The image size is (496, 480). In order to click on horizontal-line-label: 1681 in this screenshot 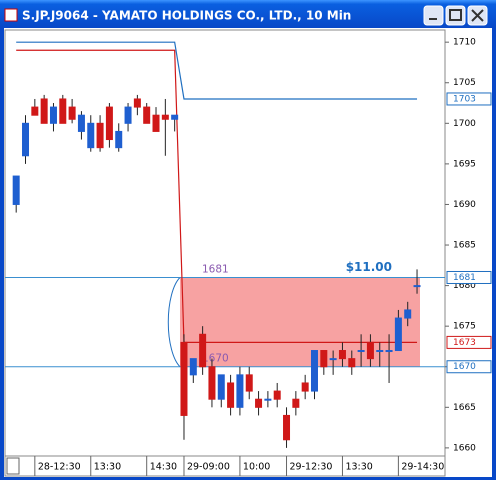, I will do `click(215, 269)`.